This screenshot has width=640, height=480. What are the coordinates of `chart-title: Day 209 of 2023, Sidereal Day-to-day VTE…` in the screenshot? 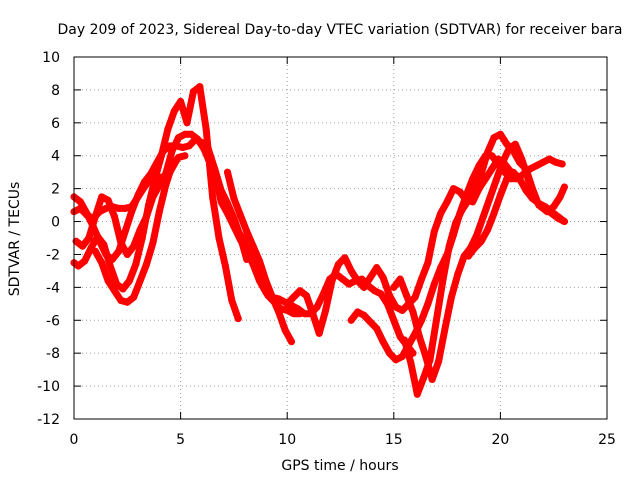 It's located at (339, 30).